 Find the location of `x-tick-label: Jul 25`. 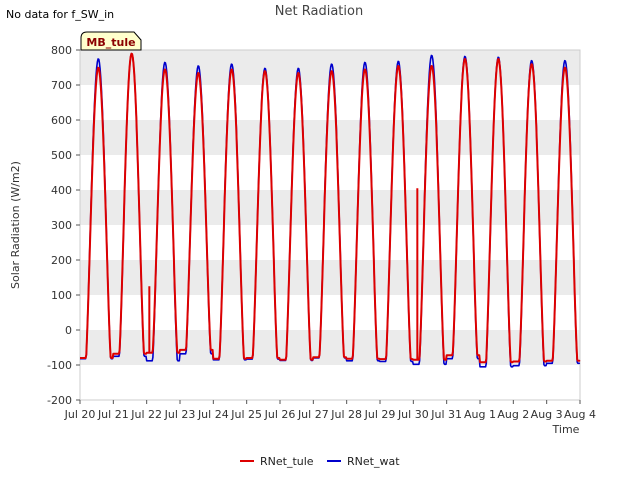

x-tick-label: Jul 25 is located at coordinates (246, 414).